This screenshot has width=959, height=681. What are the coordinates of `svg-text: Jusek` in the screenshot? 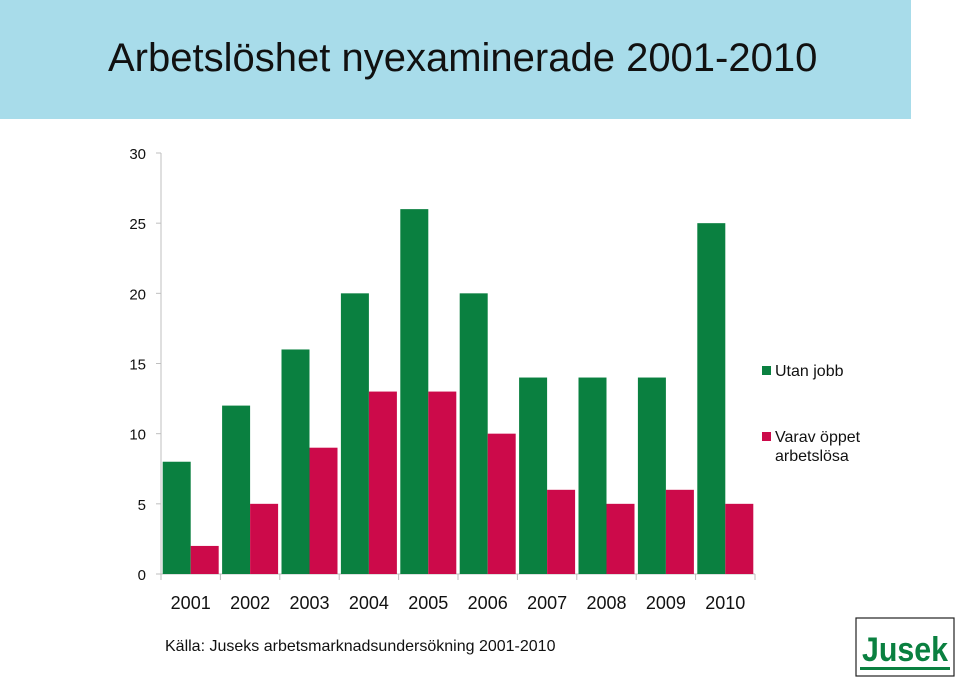 It's located at (905, 650).